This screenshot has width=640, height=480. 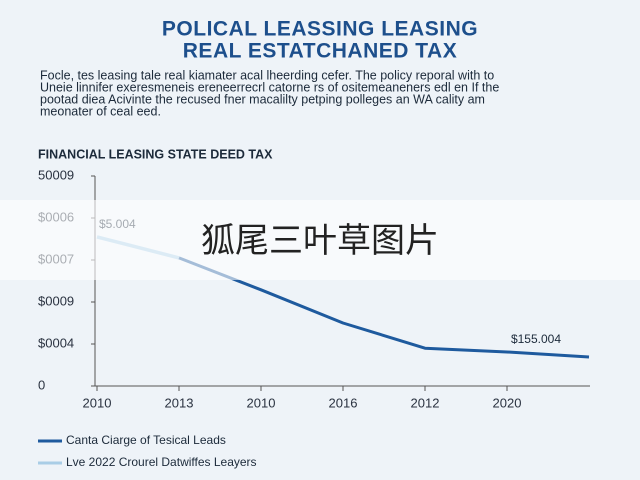 What do you see at coordinates (536, 339) in the screenshot?
I see `annotation: $155.004` at bounding box center [536, 339].